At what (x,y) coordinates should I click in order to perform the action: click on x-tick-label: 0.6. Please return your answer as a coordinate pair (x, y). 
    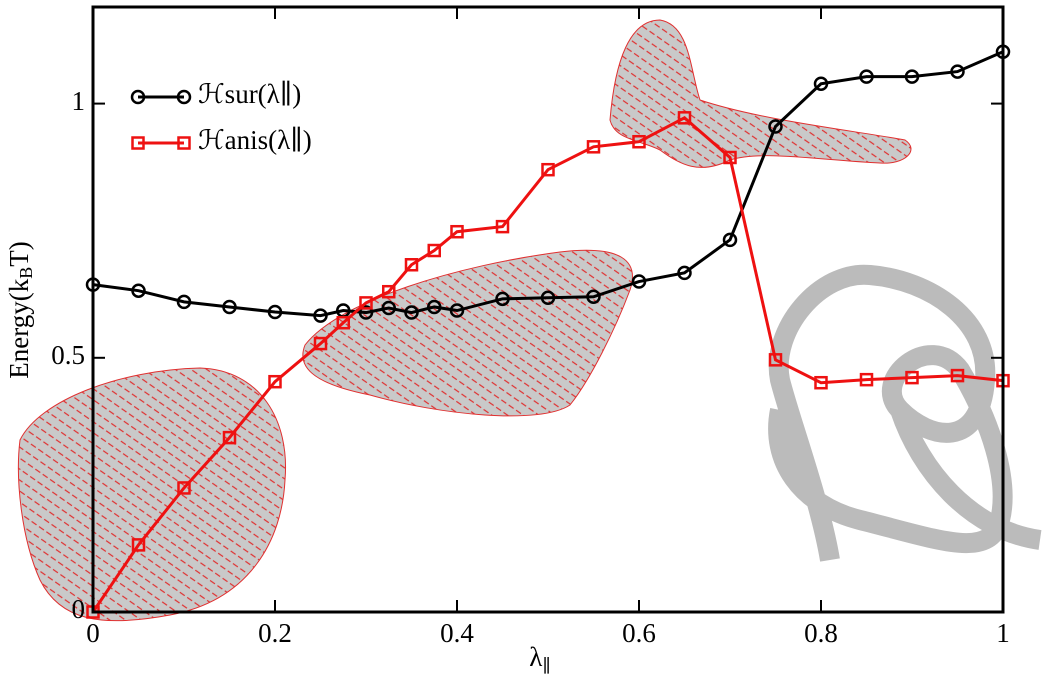
    Looking at the image, I should click on (639, 633).